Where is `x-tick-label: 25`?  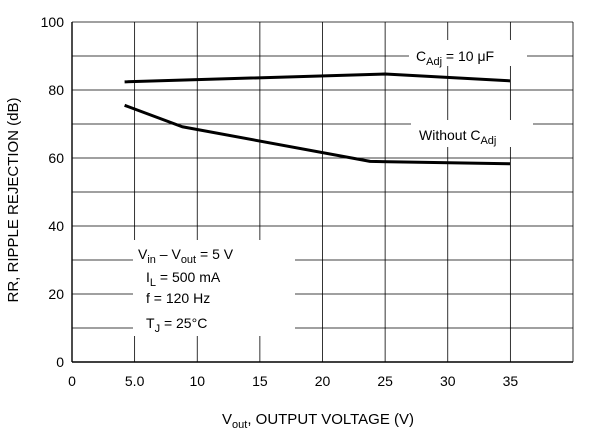 x-tick-label: 25 is located at coordinates (385, 381).